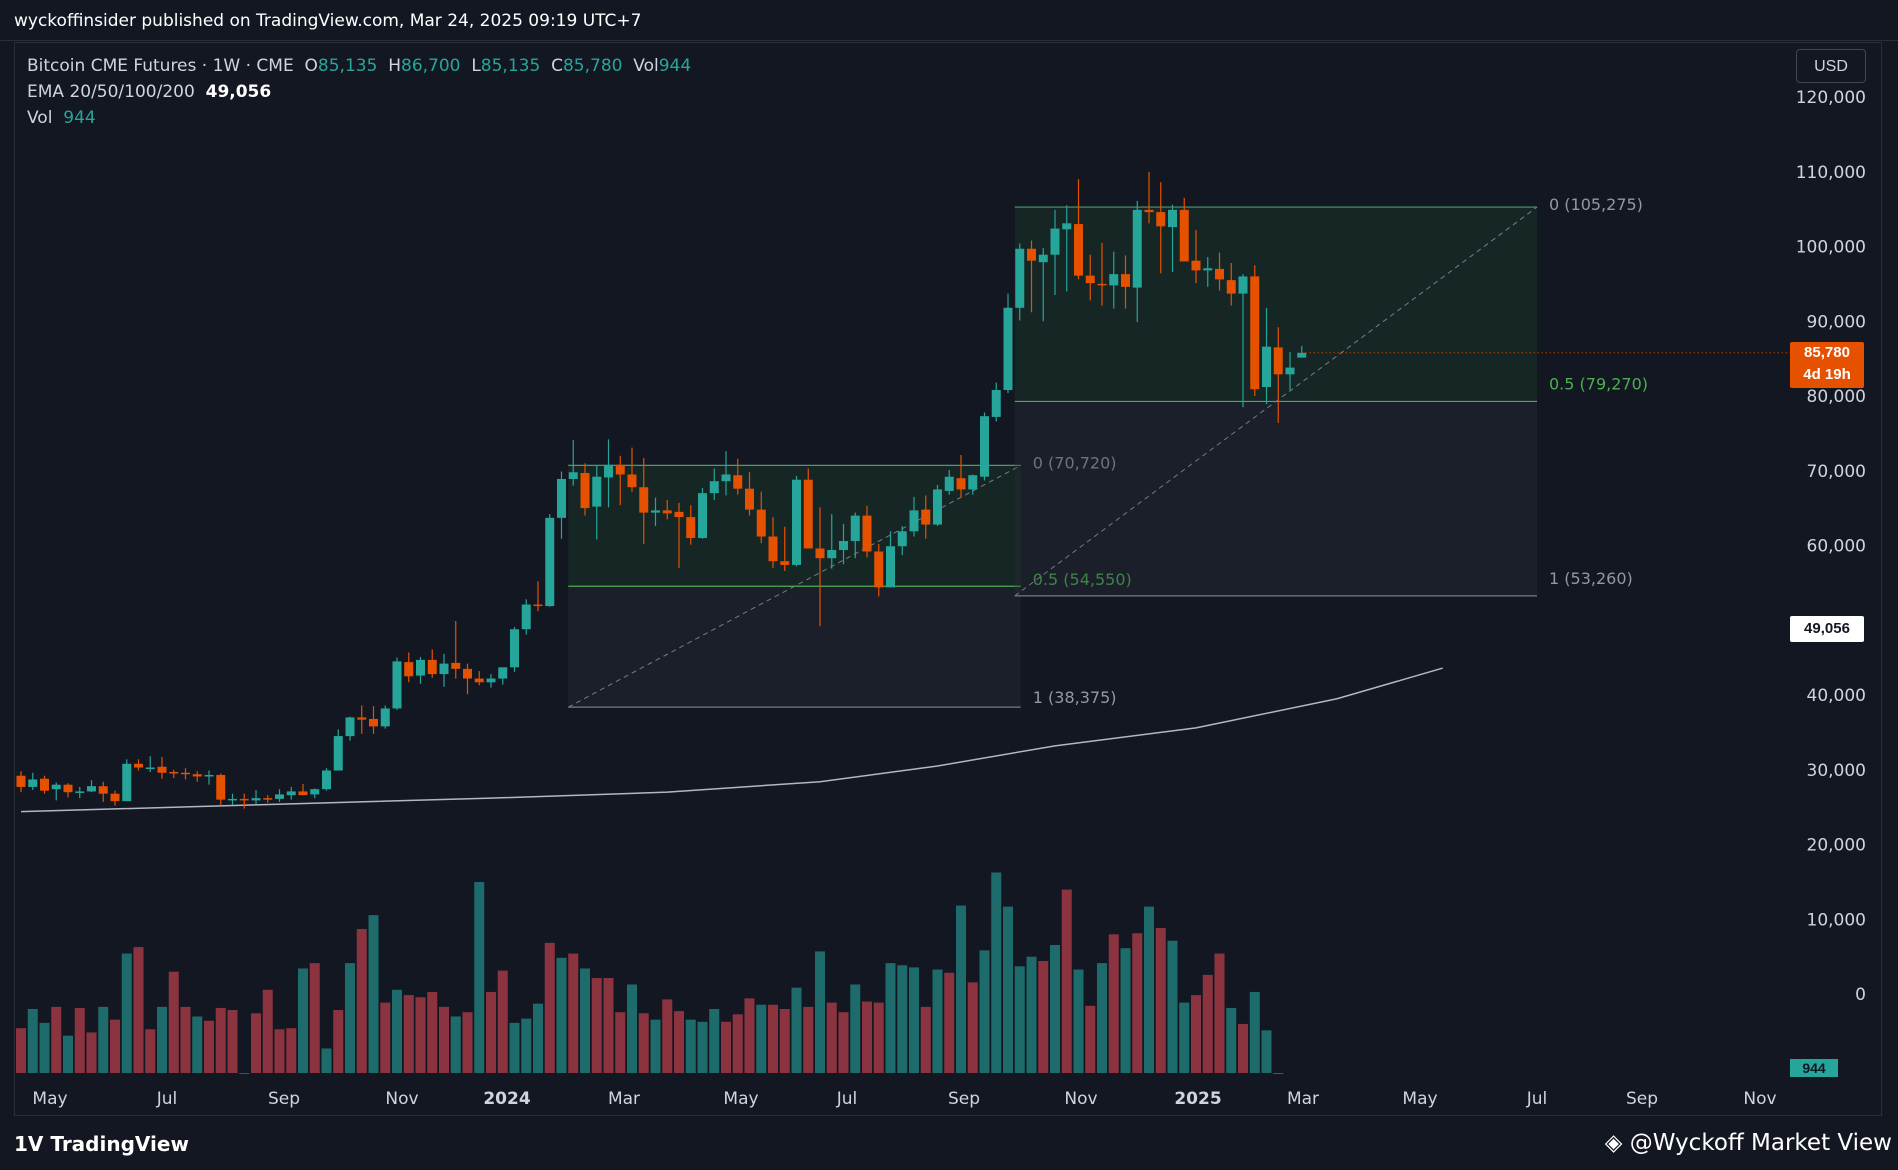 The height and width of the screenshot is (1170, 1898). I want to click on time-tick-label: Nov, so click(1080, 1099).